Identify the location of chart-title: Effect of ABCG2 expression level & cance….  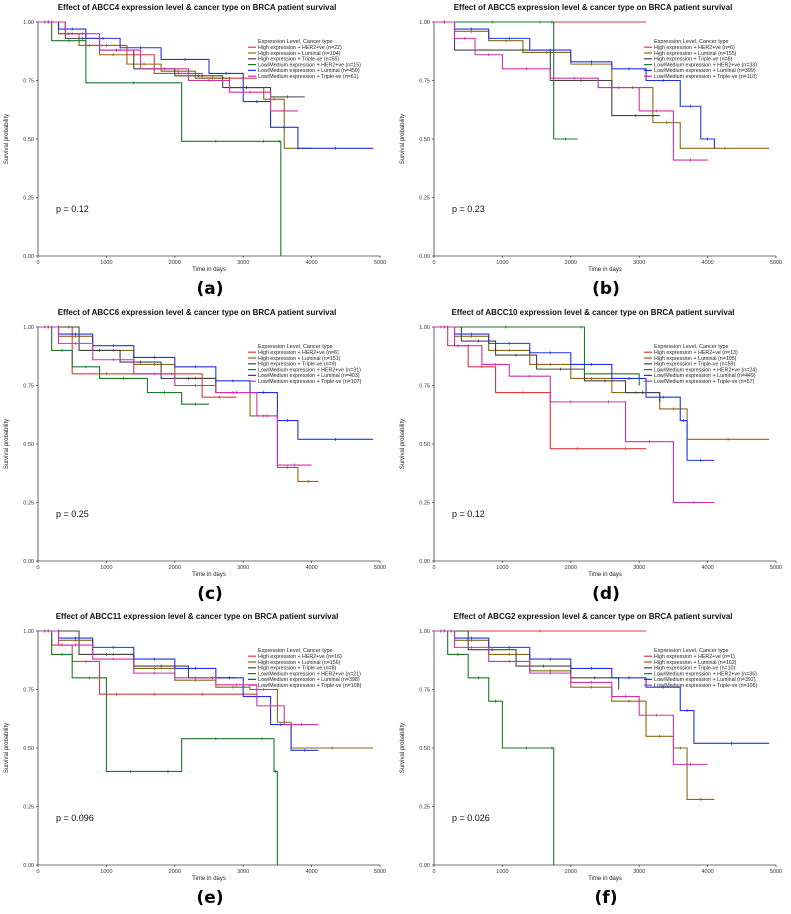
(592, 616).